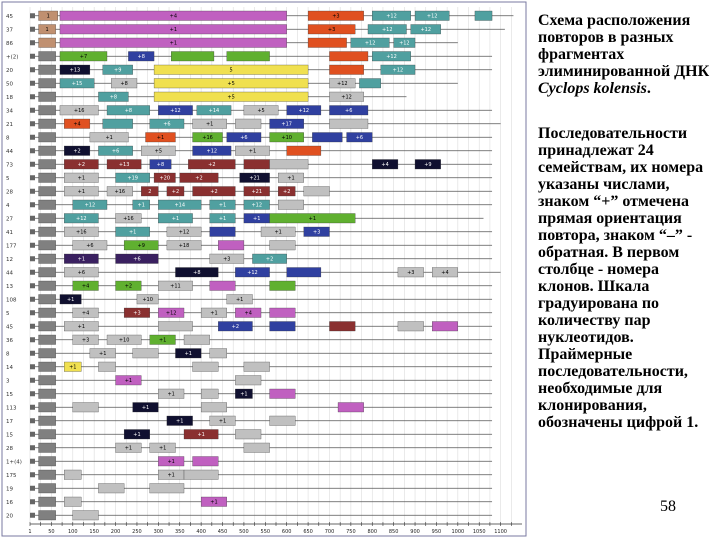 The height and width of the screenshot is (540, 720). Describe the element at coordinates (124, 341) in the screenshot. I see `segment-label: +10` at that location.